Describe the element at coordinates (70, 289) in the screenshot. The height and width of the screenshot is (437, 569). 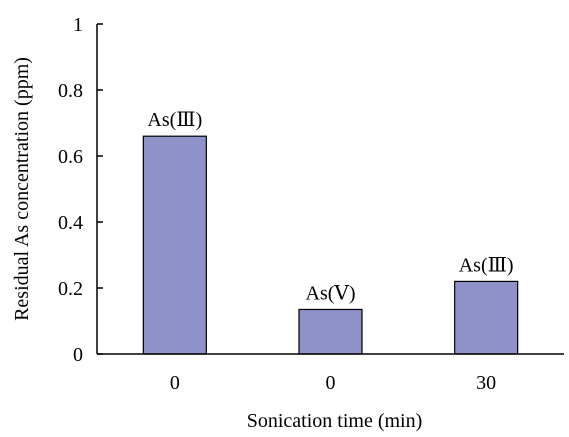
I see `y-tick-label: 0.2` at that location.